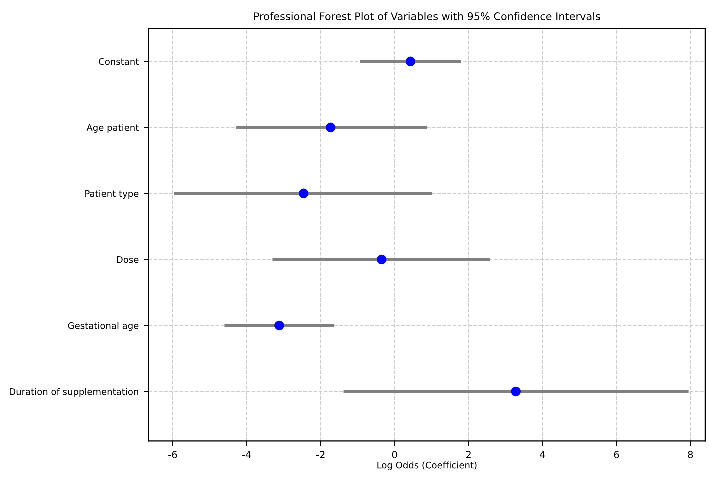 The image size is (709, 477). What do you see at coordinates (112, 128) in the screenshot?
I see `y-tick-label: Age patient` at bounding box center [112, 128].